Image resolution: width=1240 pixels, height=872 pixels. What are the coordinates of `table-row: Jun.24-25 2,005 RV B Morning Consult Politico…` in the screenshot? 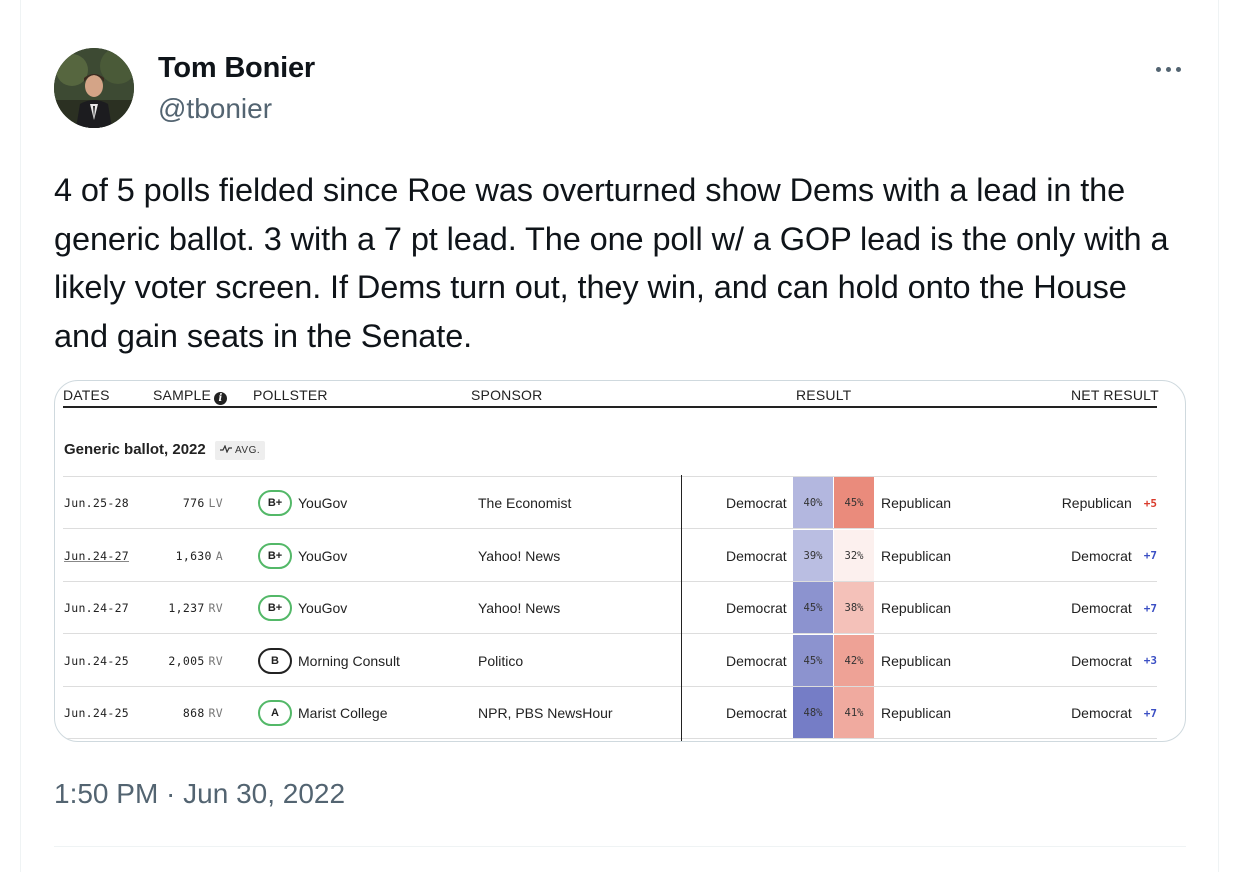 It's located at (620, 660).